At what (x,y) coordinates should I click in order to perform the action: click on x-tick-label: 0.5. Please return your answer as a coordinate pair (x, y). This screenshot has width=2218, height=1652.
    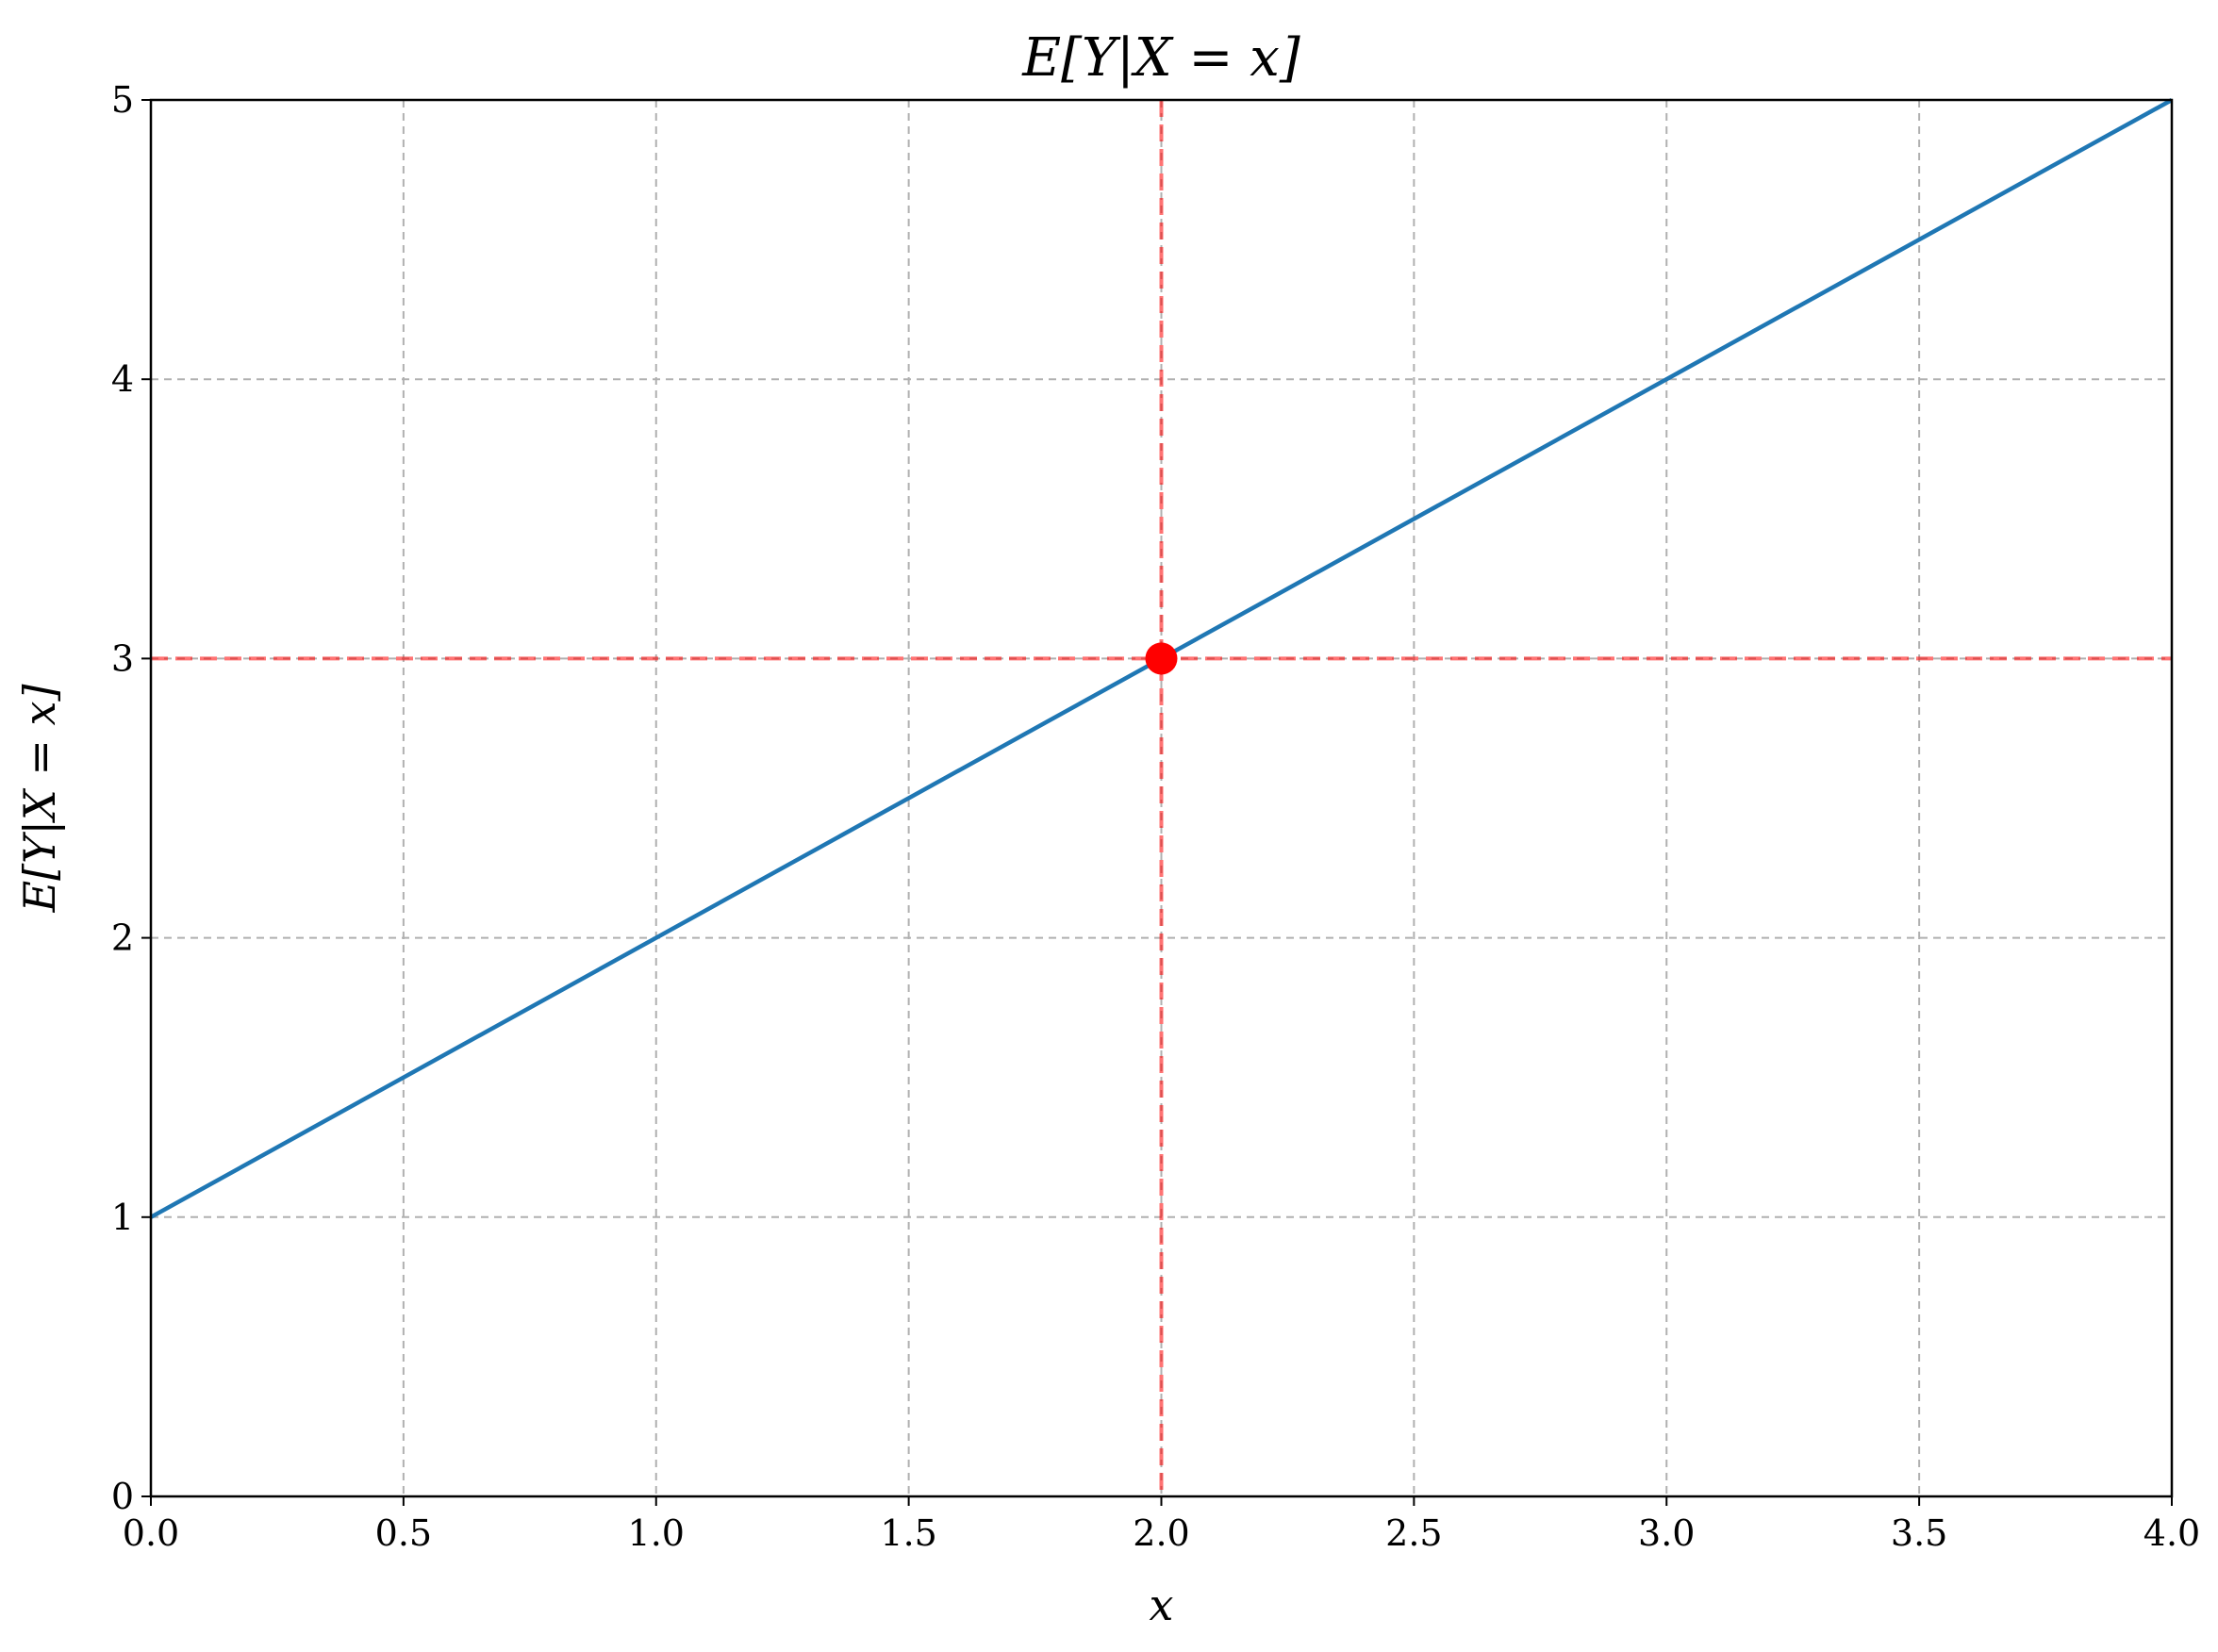
    Looking at the image, I should click on (403, 1533).